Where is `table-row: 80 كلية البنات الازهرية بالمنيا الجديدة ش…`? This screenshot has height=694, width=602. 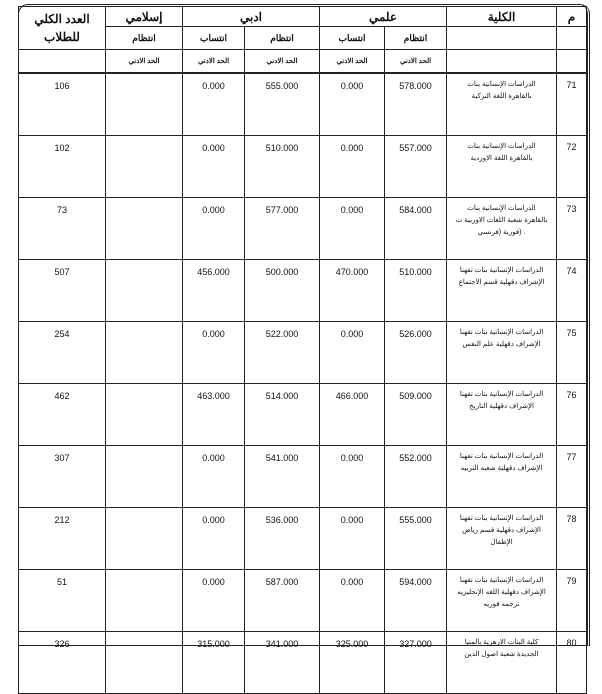 table-row: 80 كلية البنات الازهرية بالمنيا الجديدة ش… is located at coordinates (303, 662).